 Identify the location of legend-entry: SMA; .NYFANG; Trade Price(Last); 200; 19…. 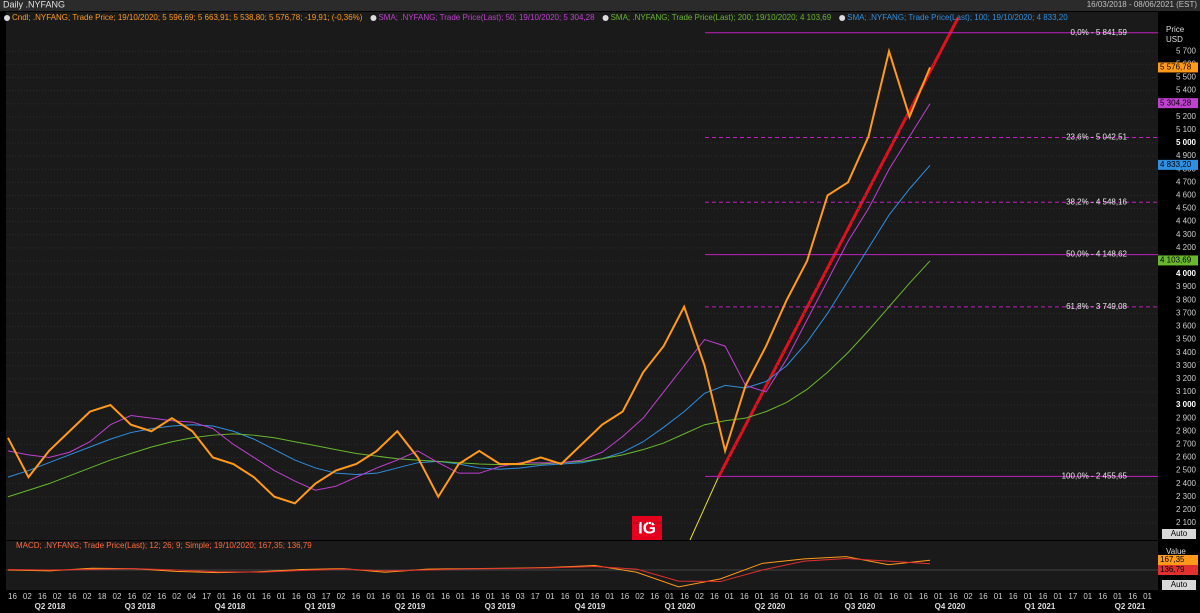
(721, 17).